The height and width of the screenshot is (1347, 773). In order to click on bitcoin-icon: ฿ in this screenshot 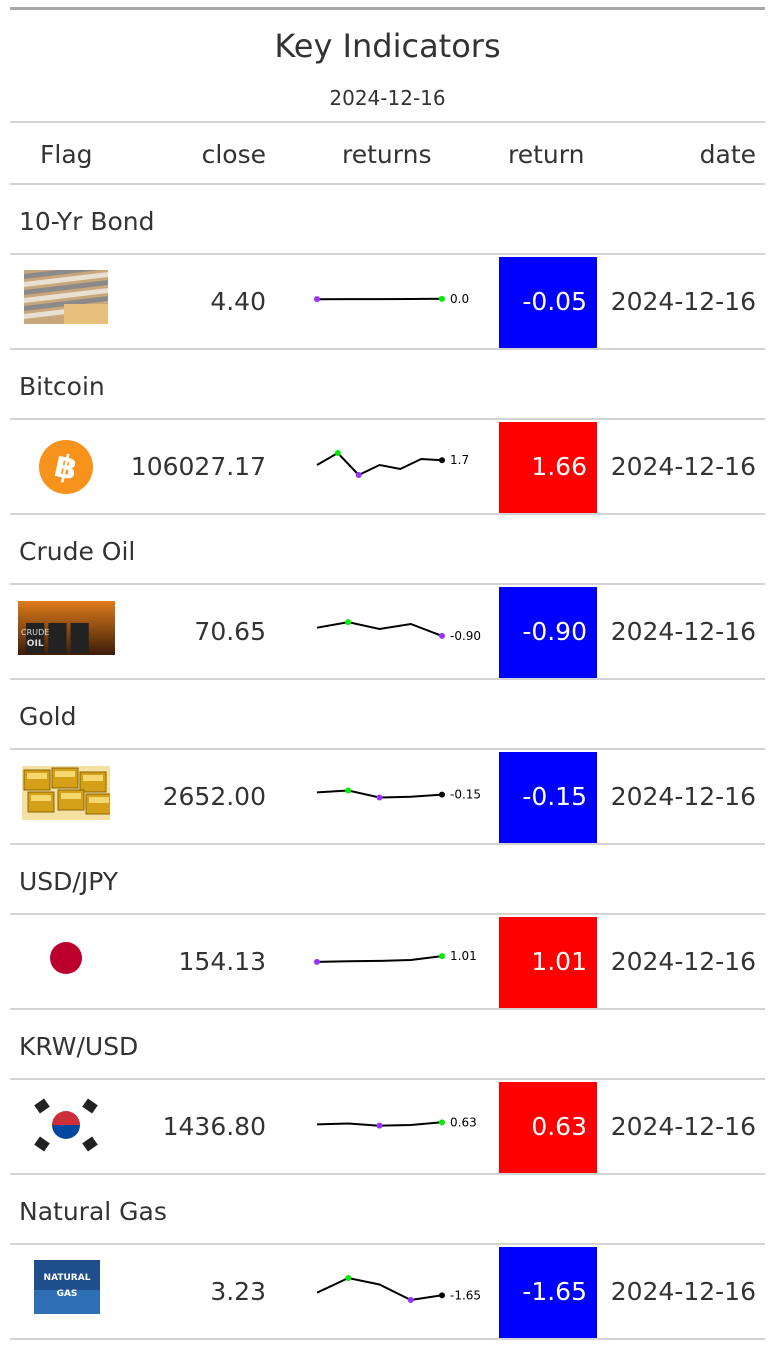, I will do `click(66, 467)`.